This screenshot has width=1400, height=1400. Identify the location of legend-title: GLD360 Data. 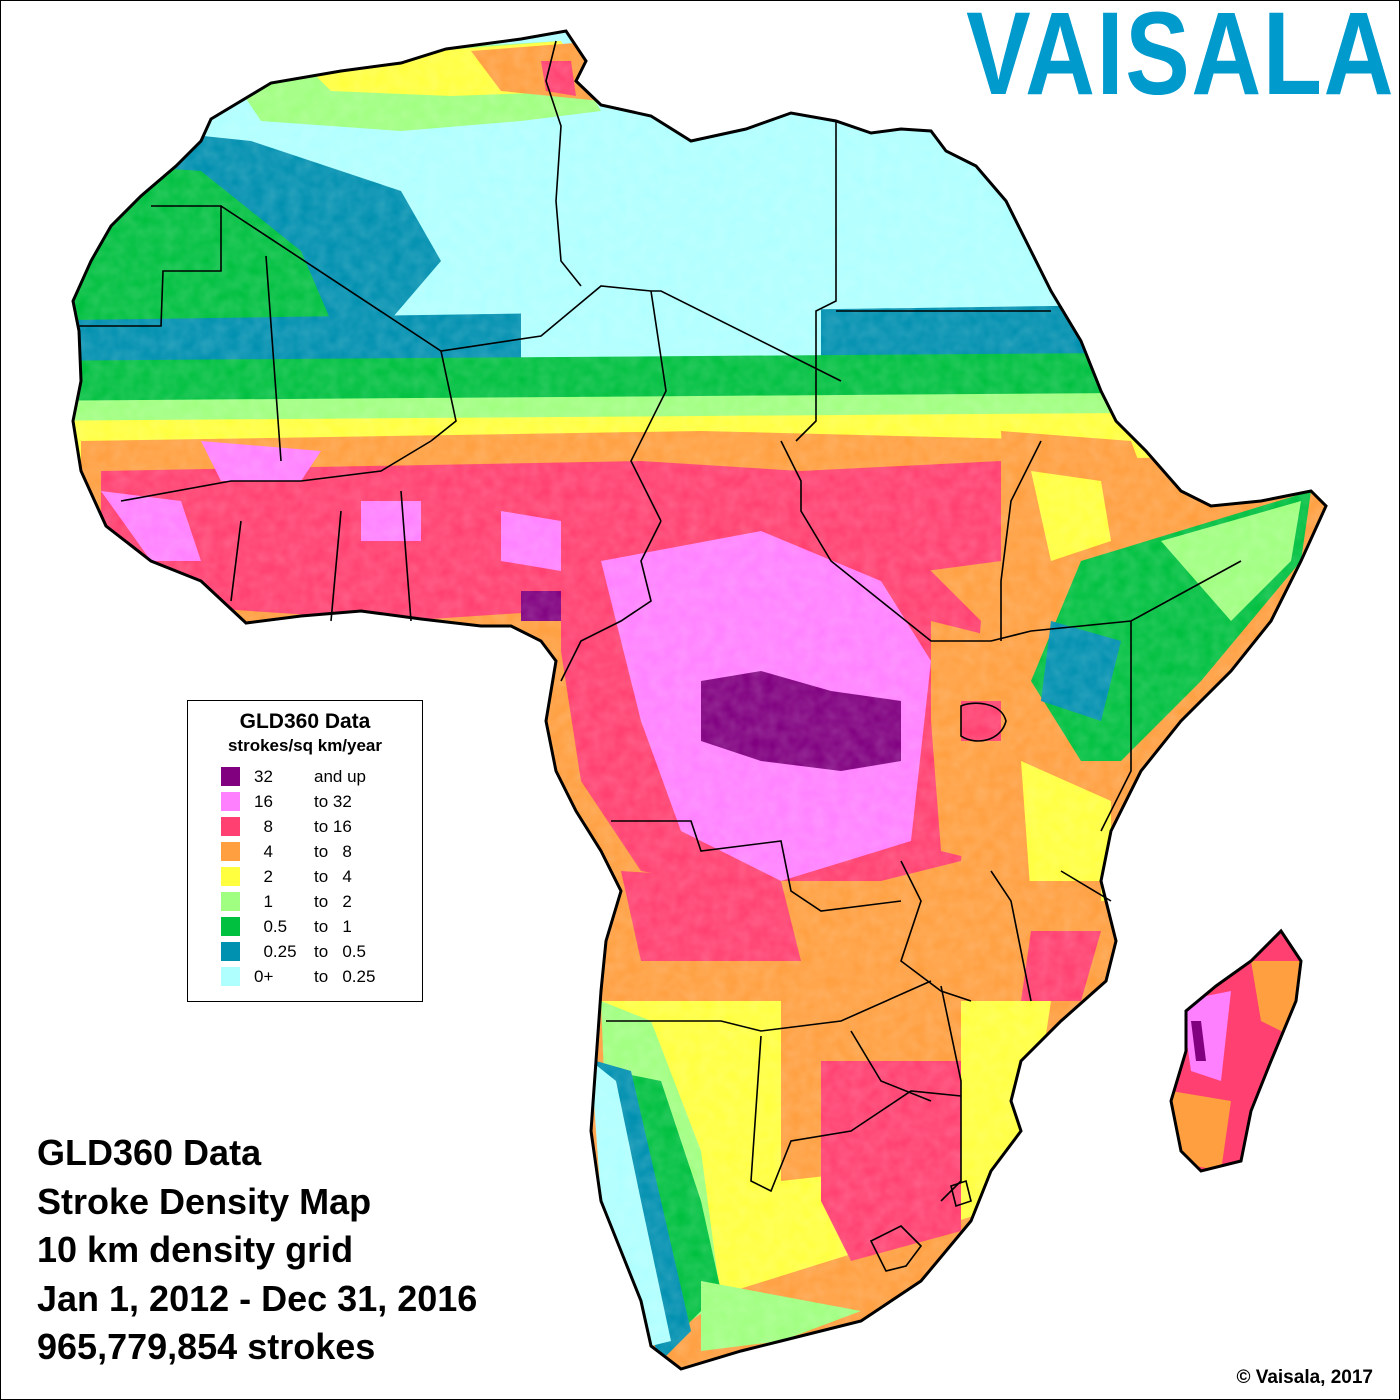
(305, 721).